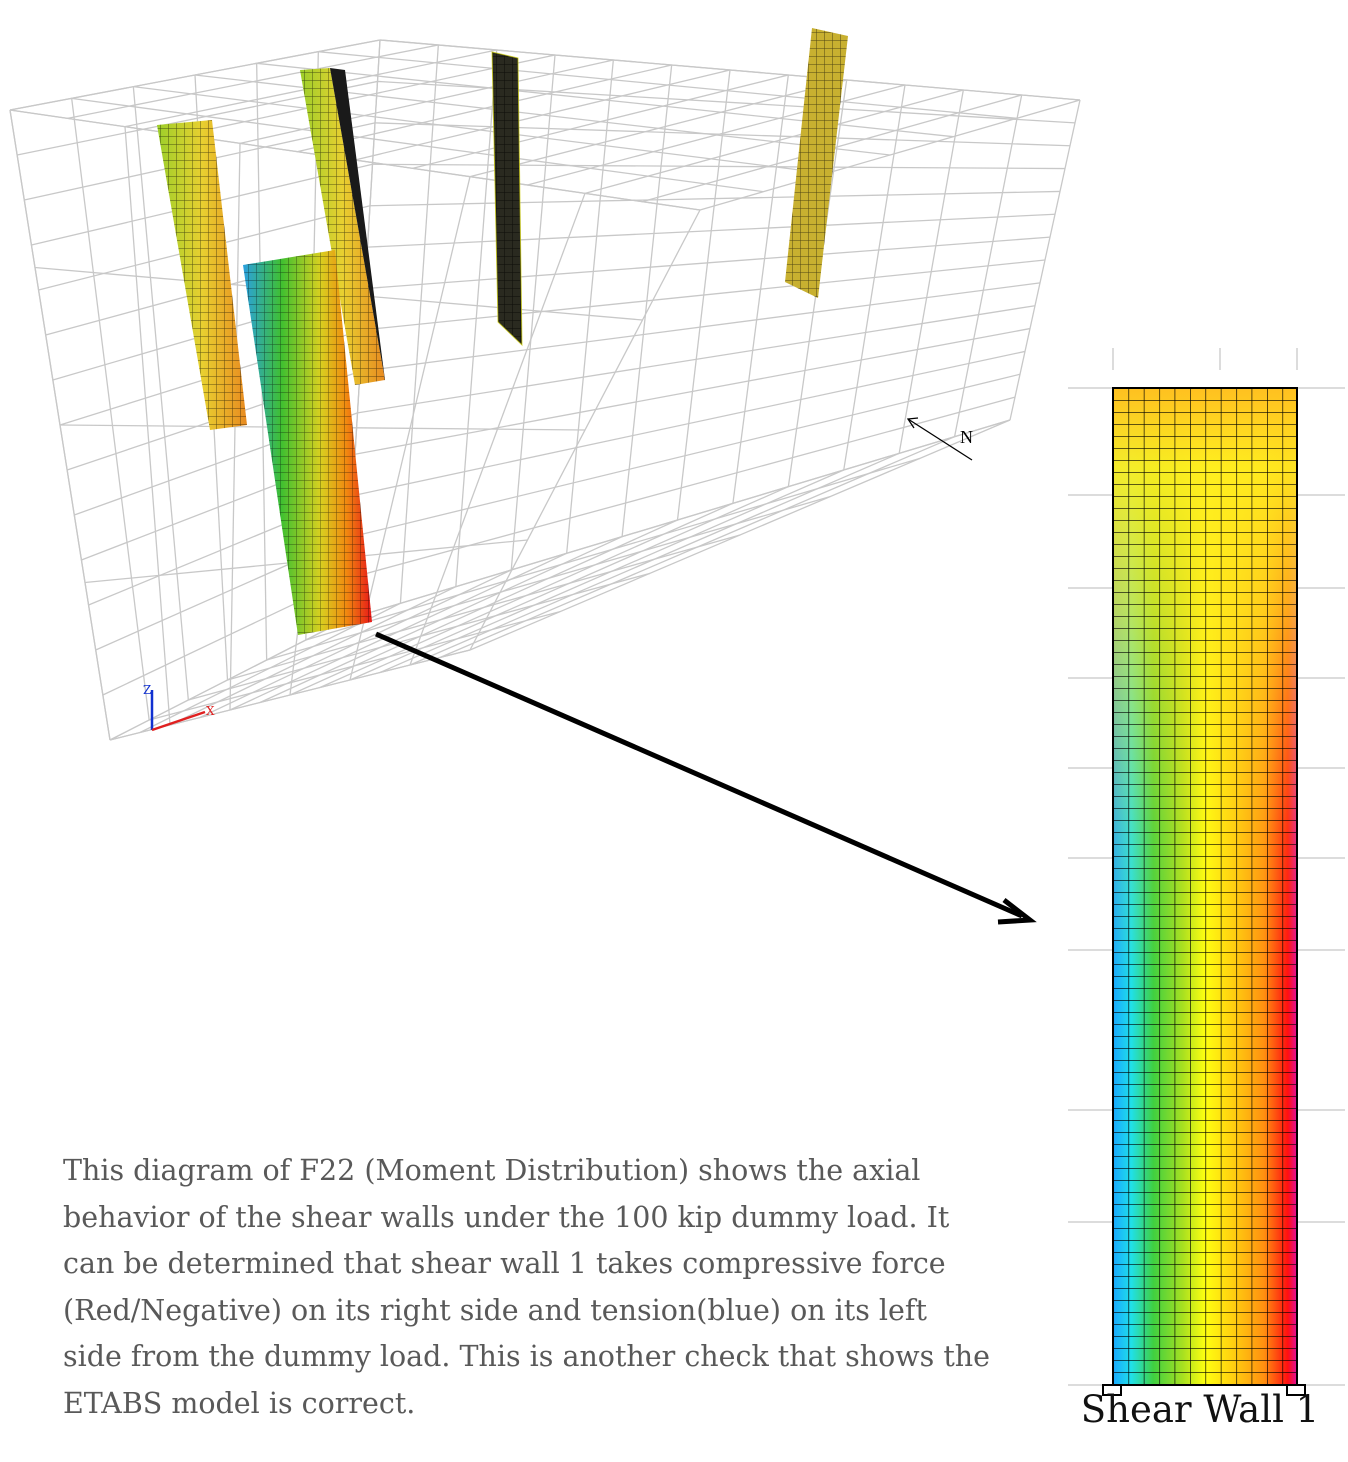 Image resolution: width=1348 pixels, height=1462 pixels. Describe the element at coordinates (147, 690) in the screenshot. I see `axis-z-label: Z` at that location.